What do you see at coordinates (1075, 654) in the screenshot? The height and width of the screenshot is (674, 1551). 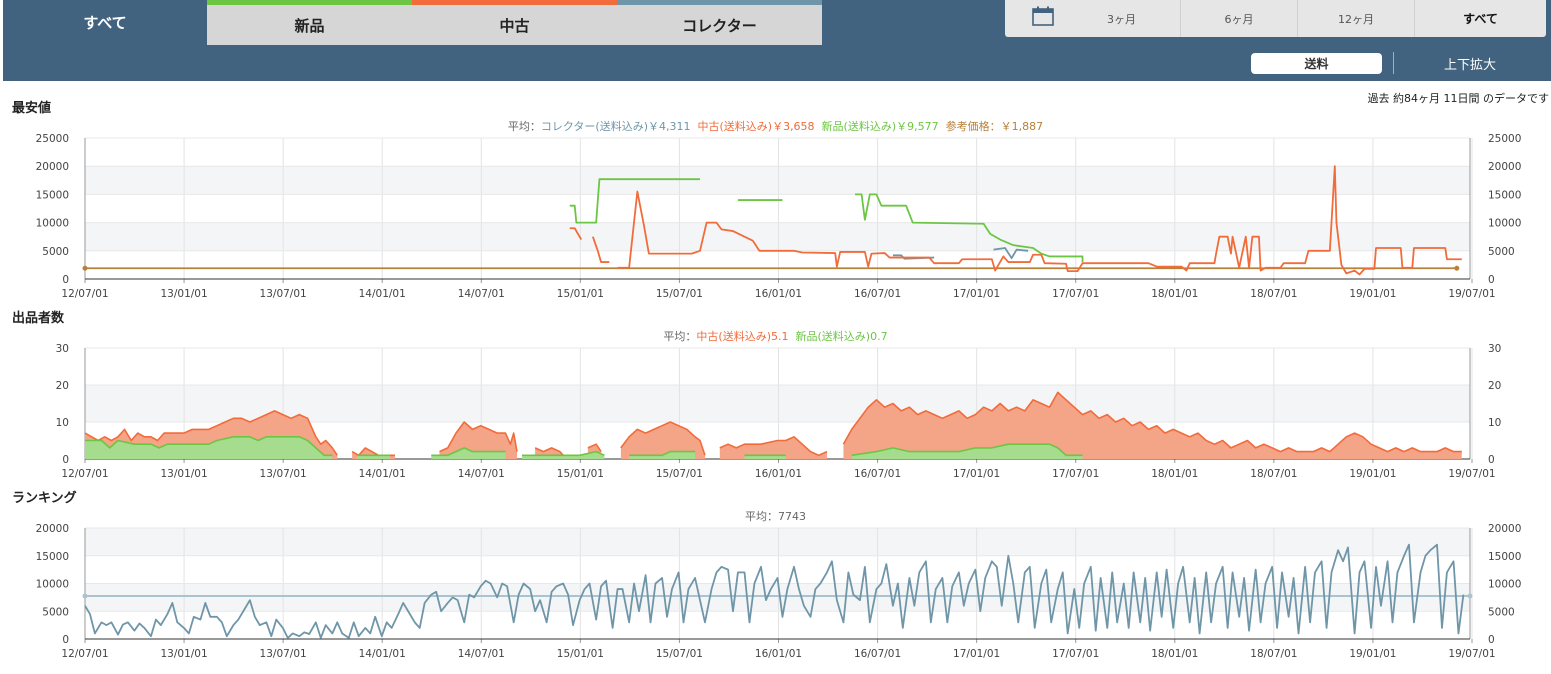 I see `ranking-x-tick-label: 17/07/01` at bounding box center [1075, 654].